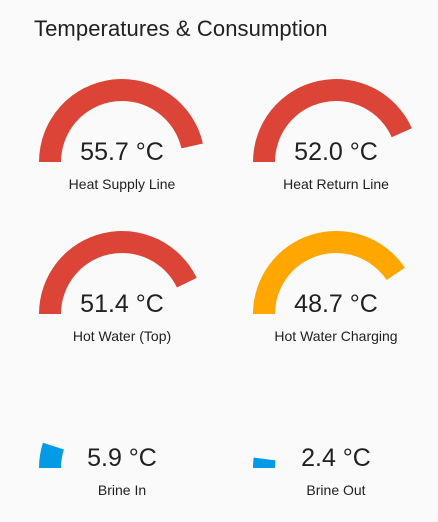  Describe the element at coordinates (122, 336) in the screenshot. I see `gauge-name: Hot Water (Top)` at that location.